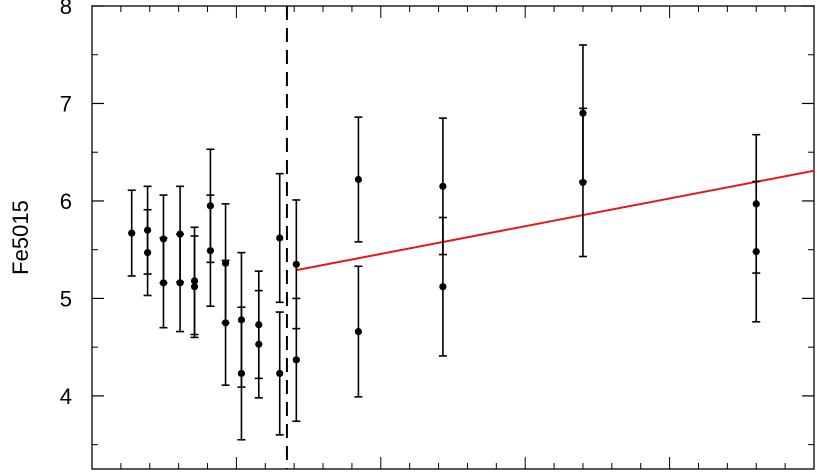 The width and height of the screenshot is (817, 474). I want to click on y-tick-label: 8, so click(66, 9).